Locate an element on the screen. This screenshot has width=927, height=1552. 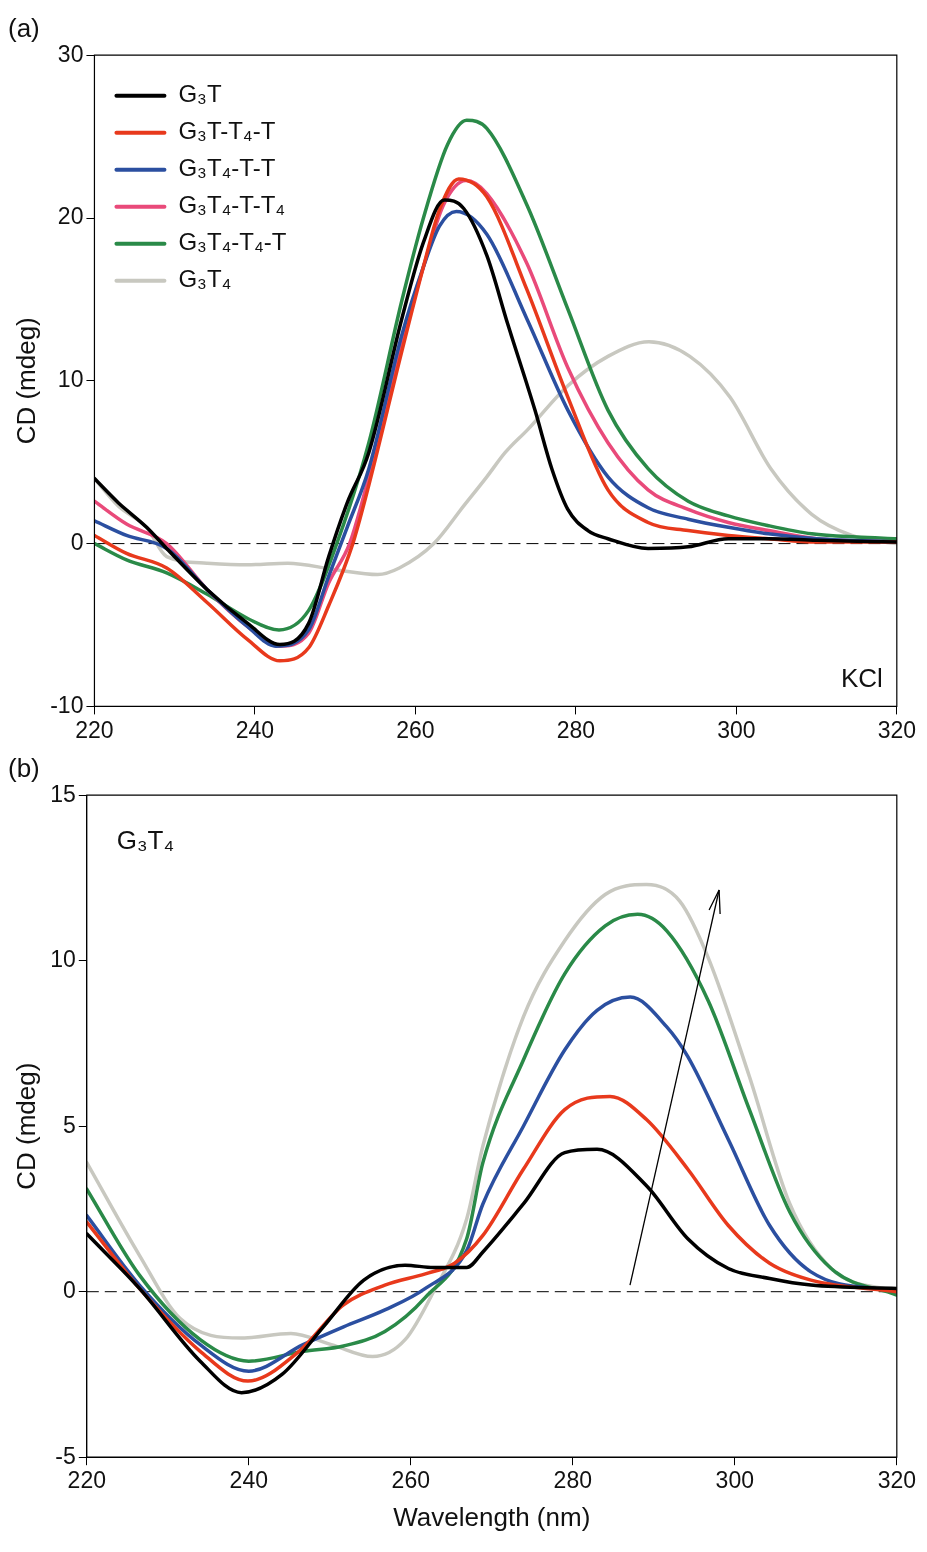
legend-label: G₃T₄-T₄-T is located at coordinates (232, 242).